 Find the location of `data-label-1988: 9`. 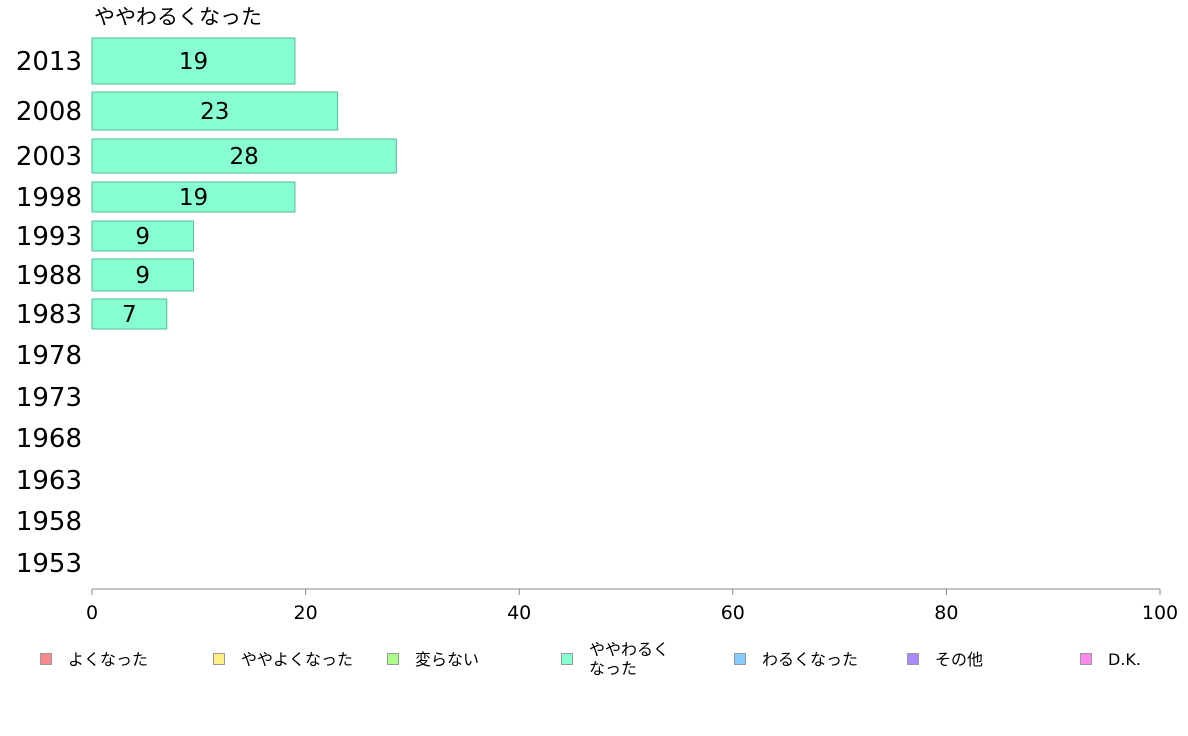

data-label-1988: 9 is located at coordinates (142, 276).